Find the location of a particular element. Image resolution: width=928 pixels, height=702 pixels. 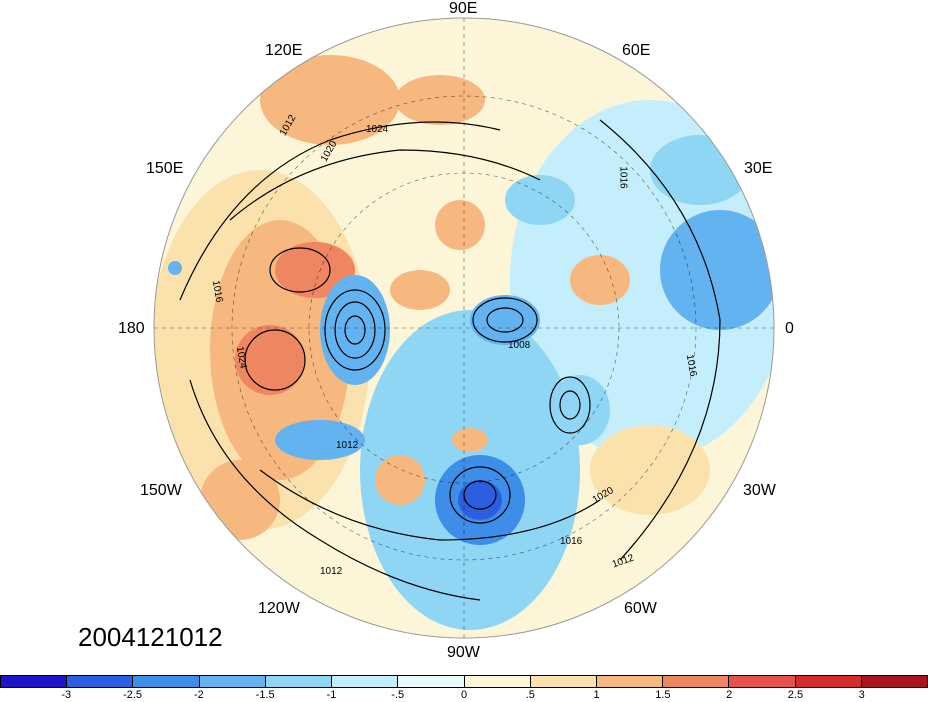

colorbar is located at coordinates (464, 681).